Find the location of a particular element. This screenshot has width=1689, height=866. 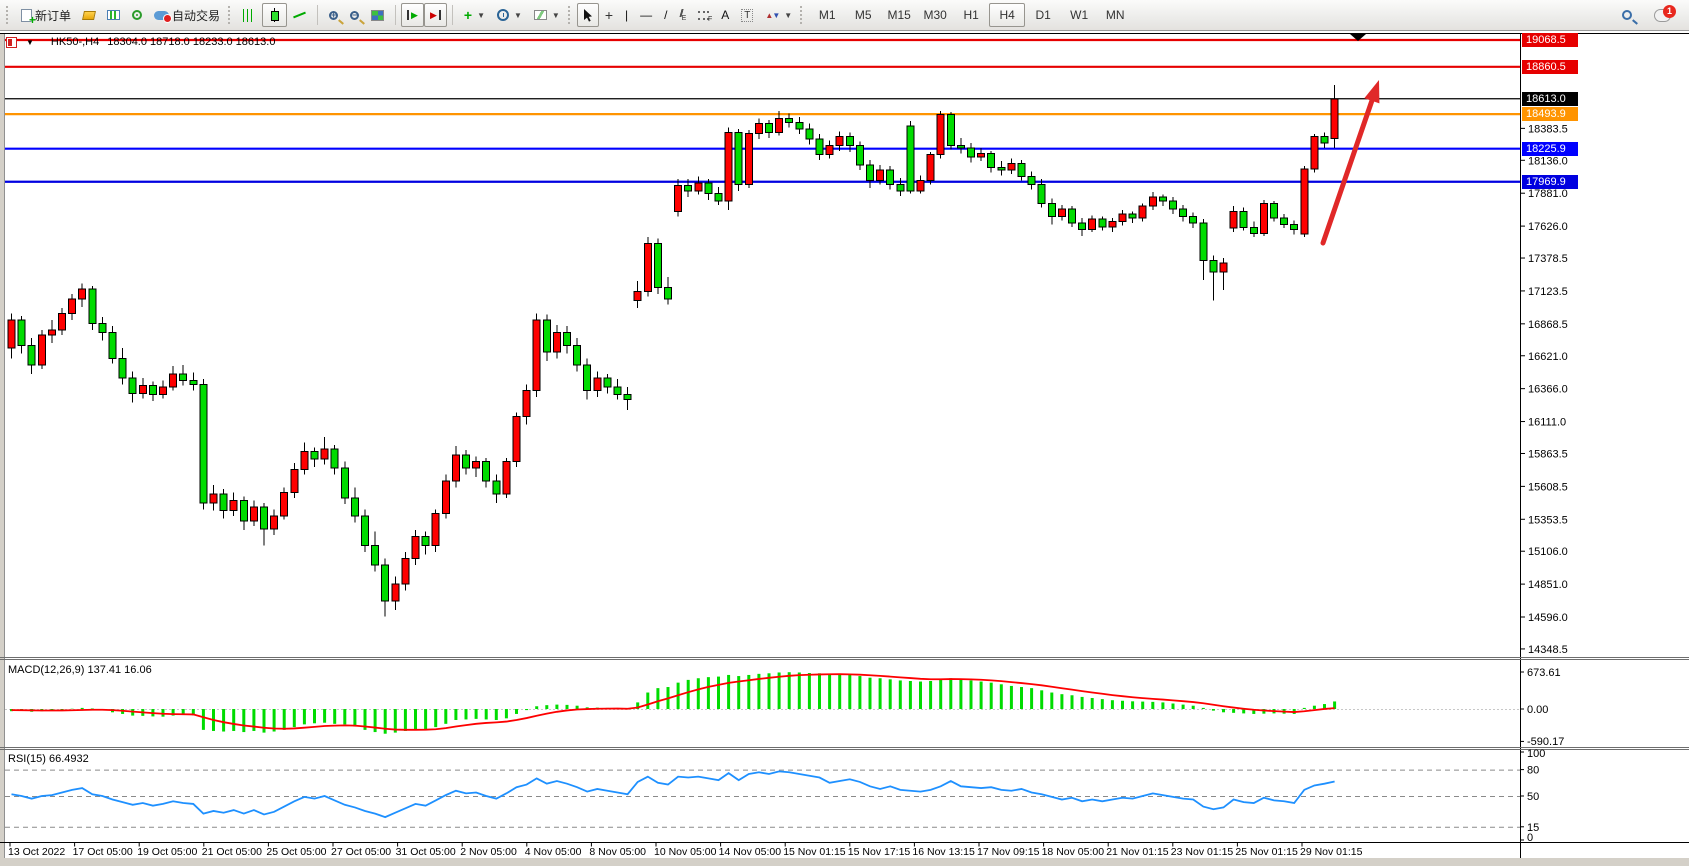

candlestick-chart-button is located at coordinates (275, 15).